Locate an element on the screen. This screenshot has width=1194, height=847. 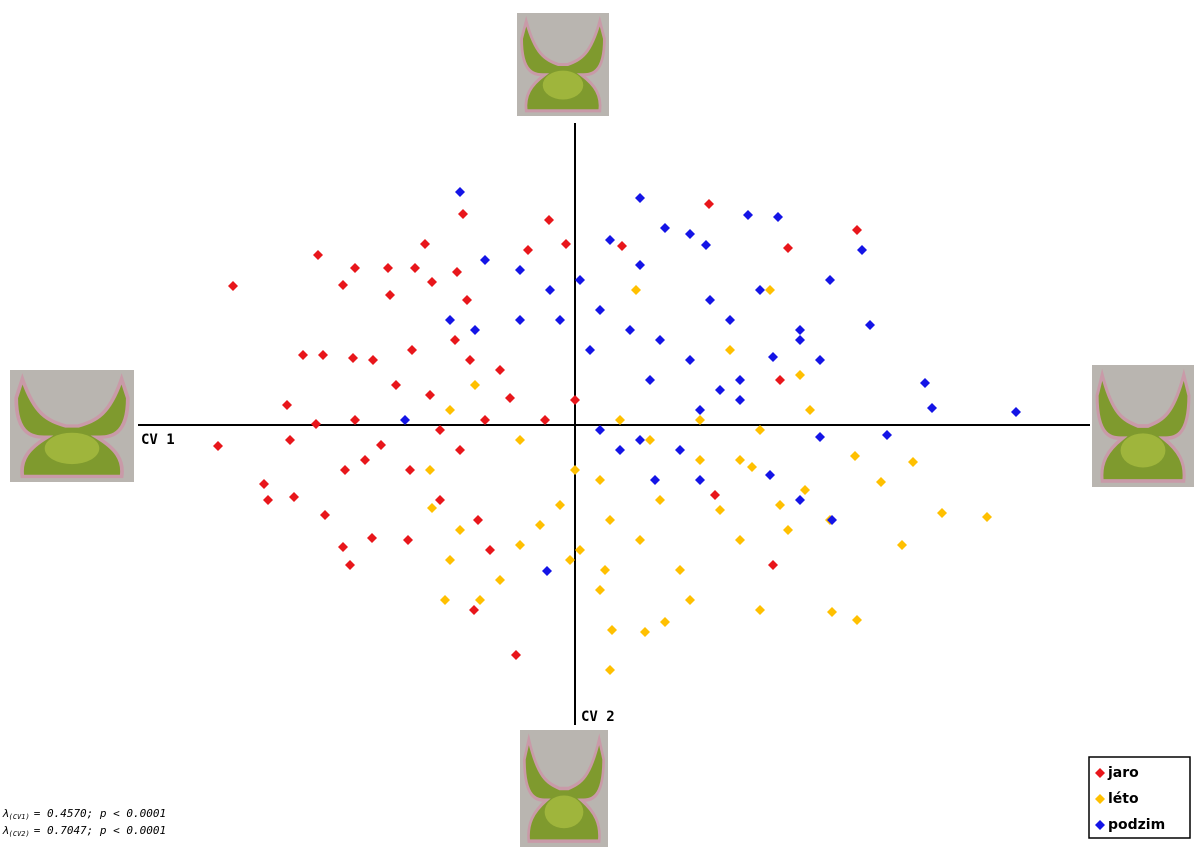
bottom-image is located at coordinates (564, 787).